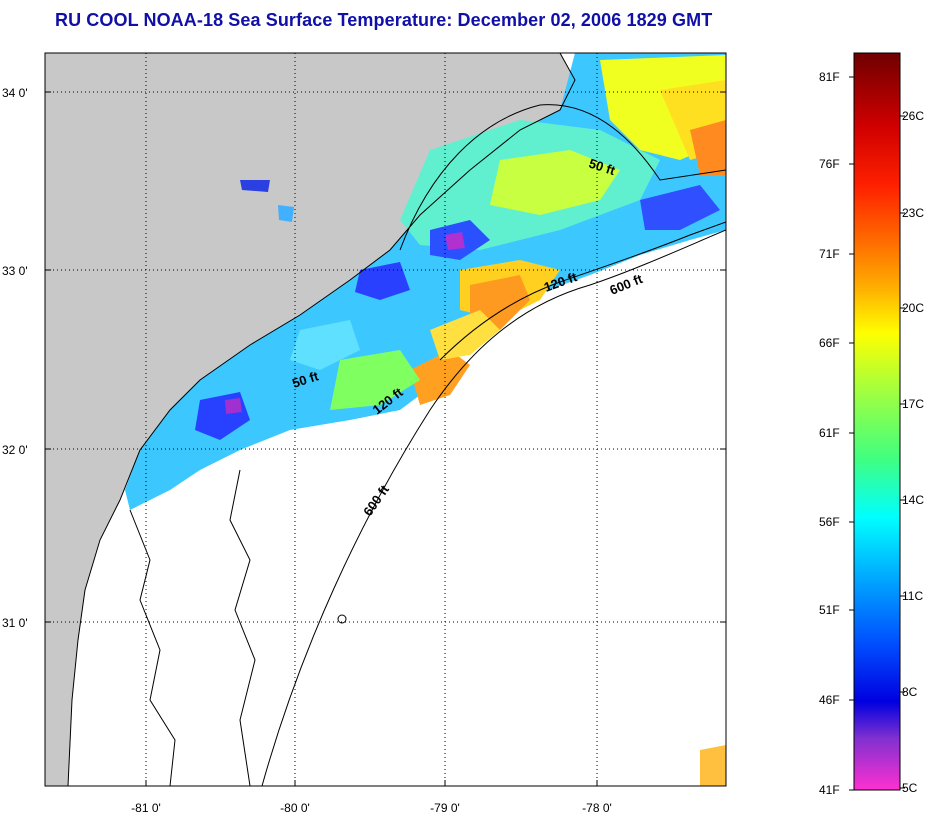  I want to click on shoal-contour, so click(192, 627).